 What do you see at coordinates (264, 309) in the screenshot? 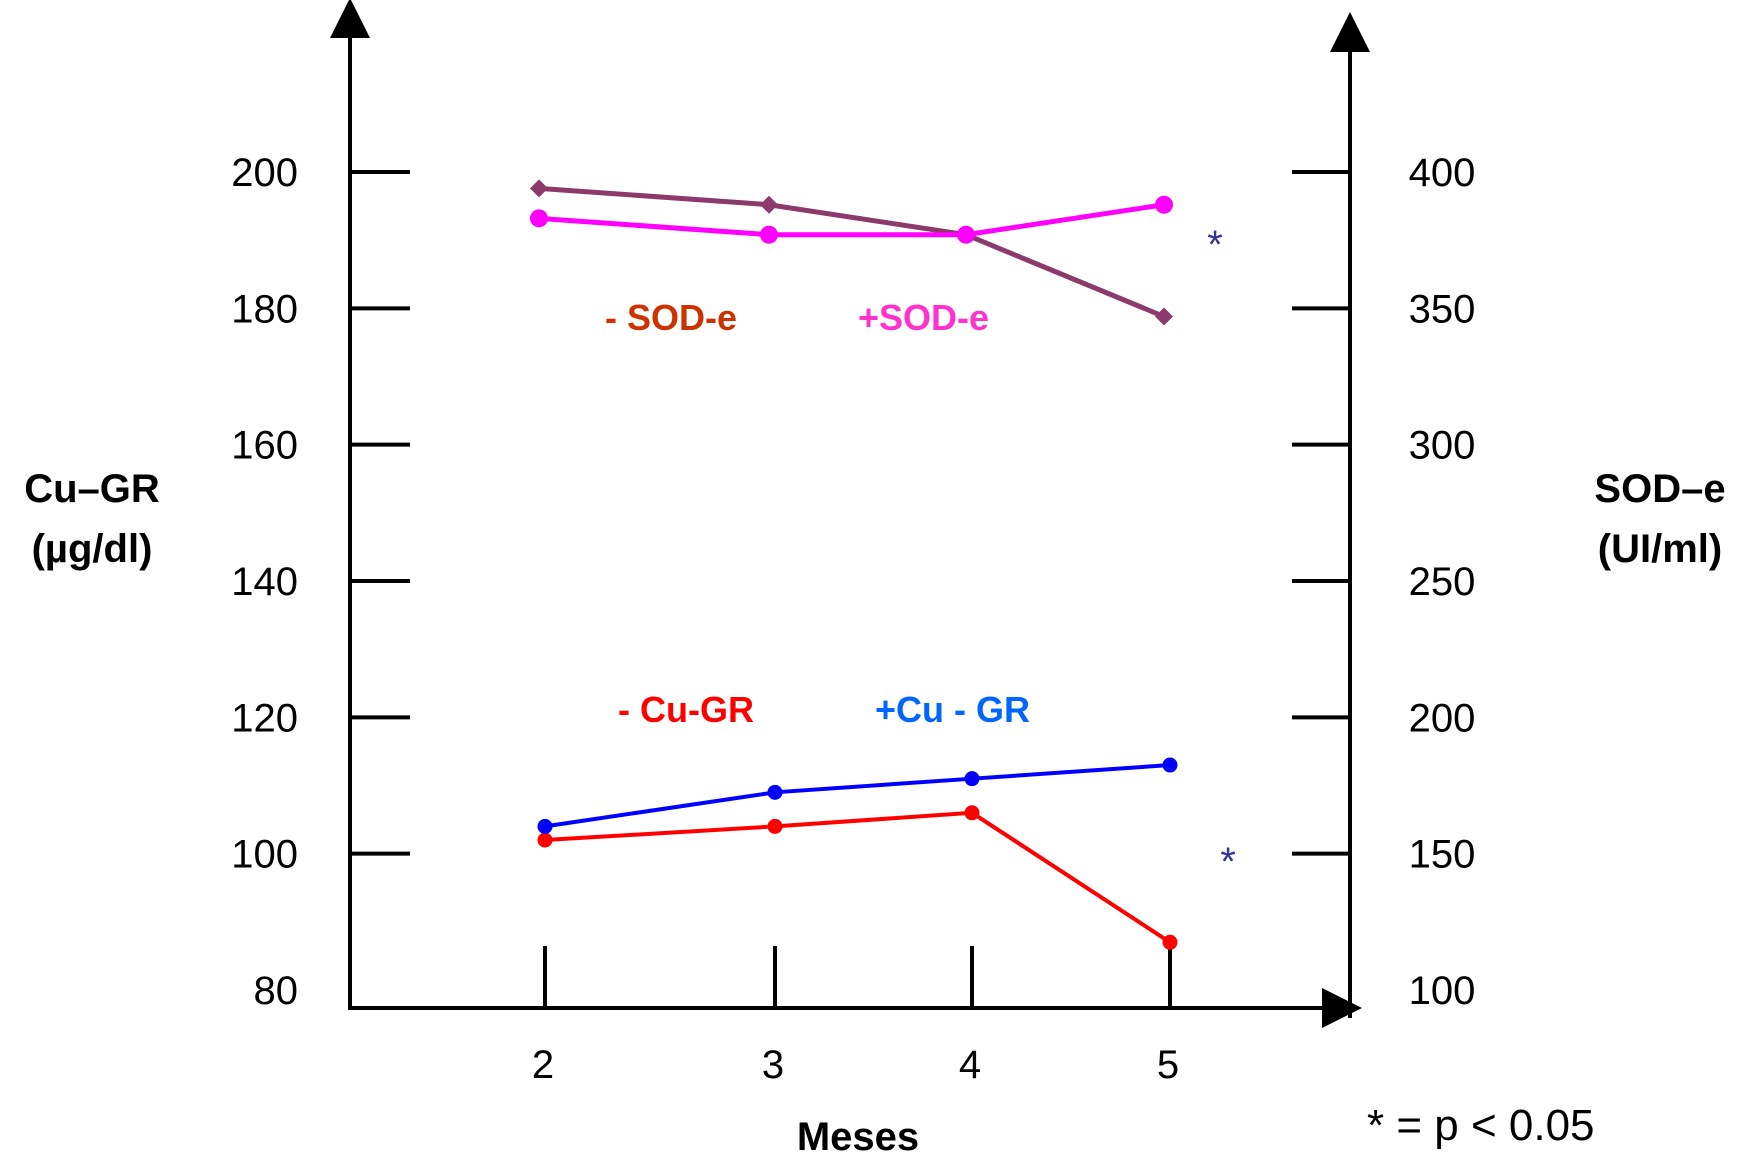
I see `left-tick-label: 180` at bounding box center [264, 309].